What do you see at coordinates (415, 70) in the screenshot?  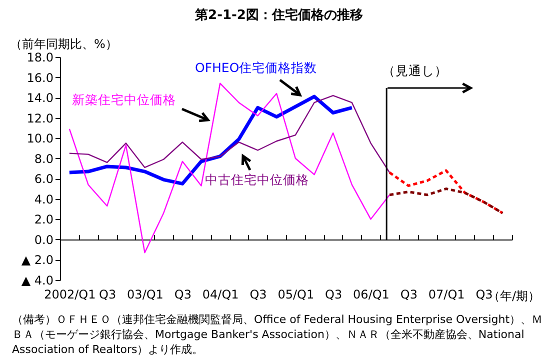 I see `text: （見通し）` at bounding box center [415, 70].